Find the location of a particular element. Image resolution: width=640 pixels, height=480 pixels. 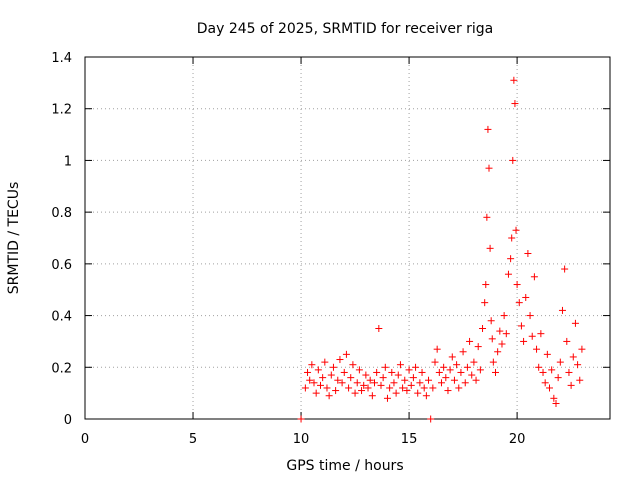

x-tick-label: 15 is located at coordinates (409, 439).